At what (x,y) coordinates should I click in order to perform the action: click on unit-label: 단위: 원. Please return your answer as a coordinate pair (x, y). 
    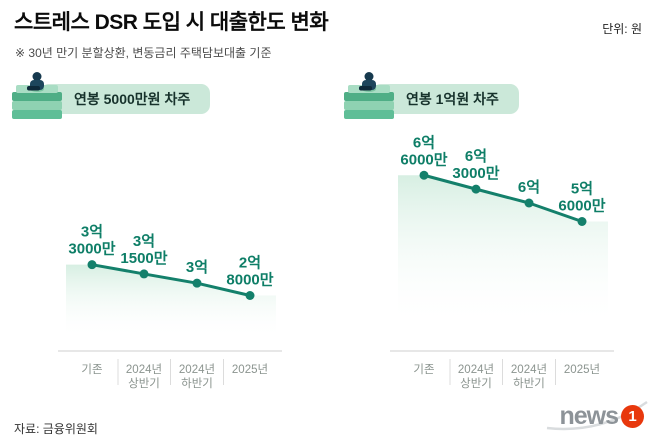
    Looking at the image, I should click on (622, 29).